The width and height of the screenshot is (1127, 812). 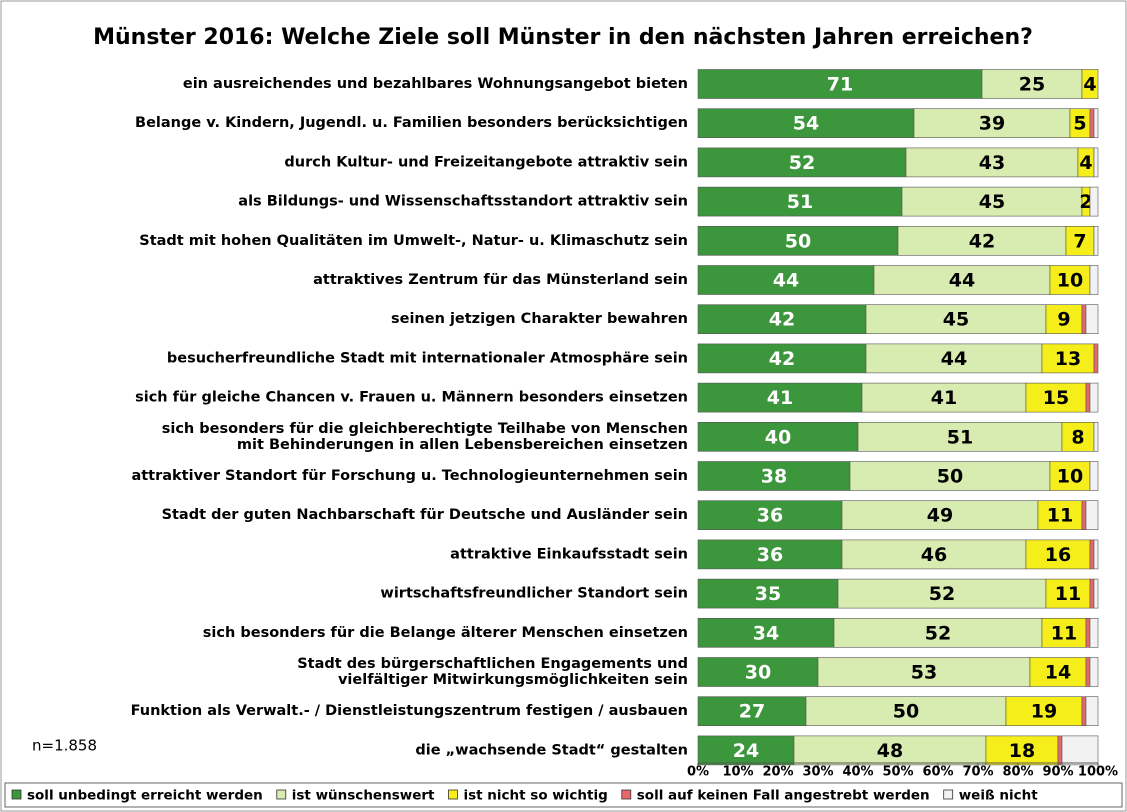 What do you see at coordinates (774, 477) in the screenshot?
I see `value-label: 38` at bounding box center [774, 477].